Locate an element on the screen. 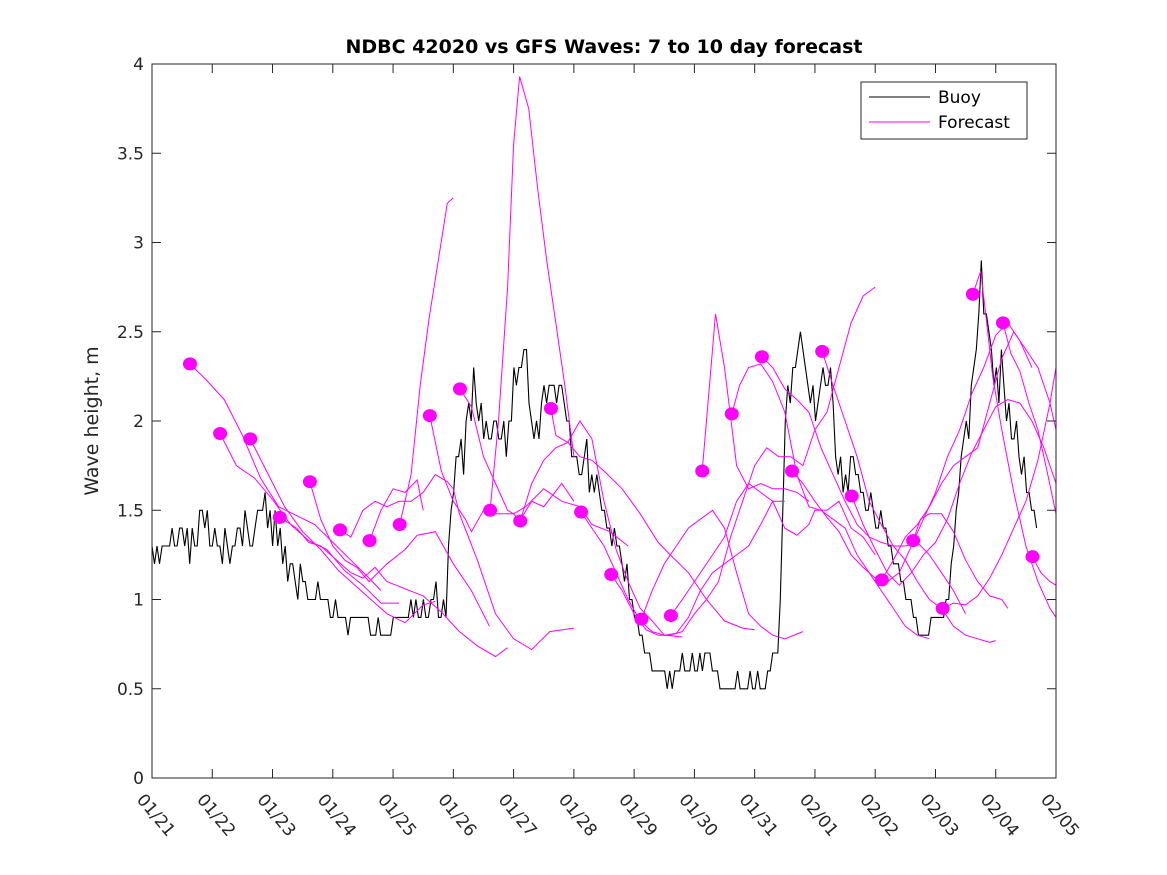  y-tick-label: 2.5 is located at coordinates (130, 333).